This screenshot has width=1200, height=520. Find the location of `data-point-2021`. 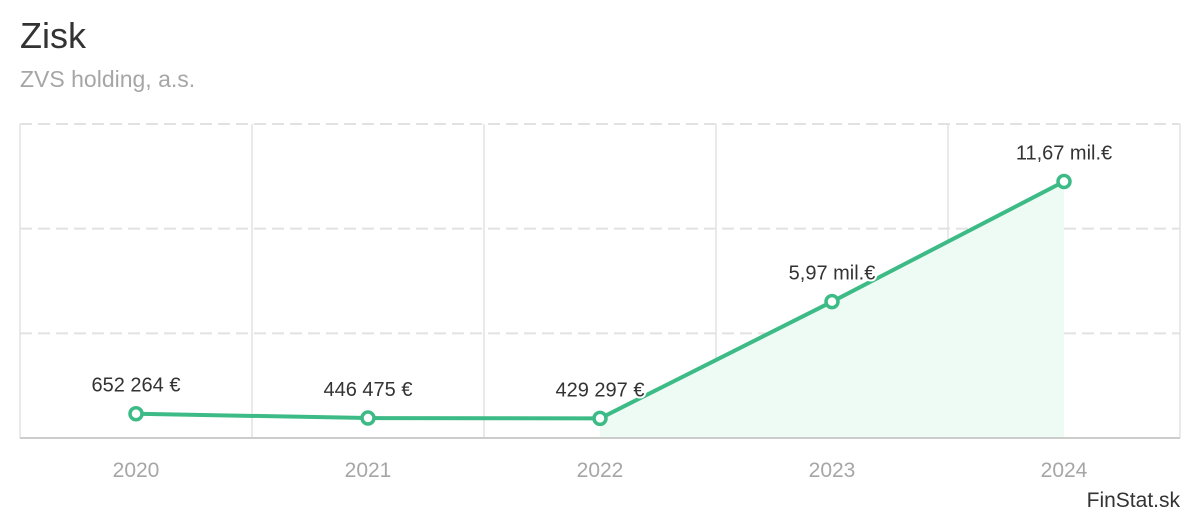

data-point-2021 is located at coordinates (368, 418).